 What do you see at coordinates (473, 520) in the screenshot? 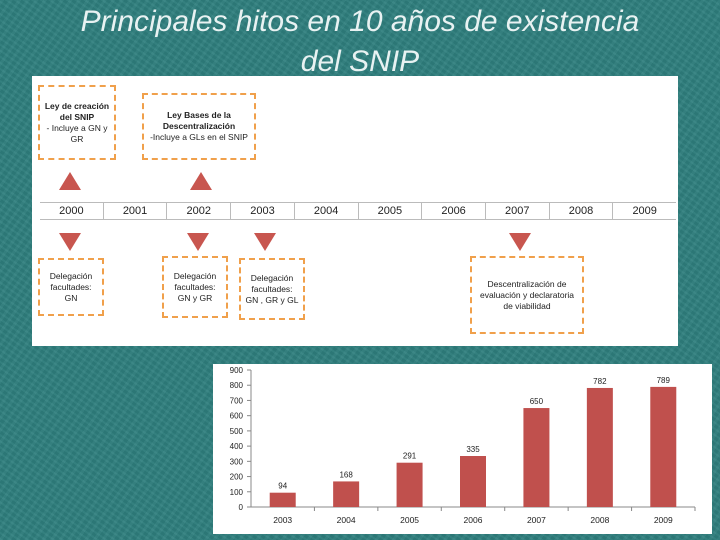
I see `x-tick-label: 2006` at bounding box center [473, 520].